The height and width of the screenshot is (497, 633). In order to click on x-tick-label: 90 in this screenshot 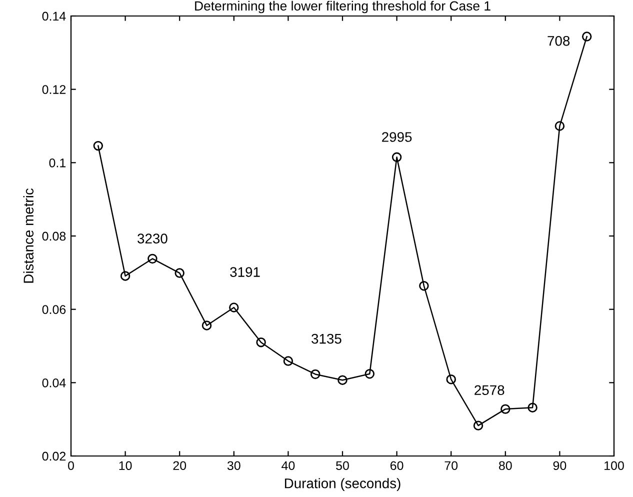, I will do `click(559, 465)`.